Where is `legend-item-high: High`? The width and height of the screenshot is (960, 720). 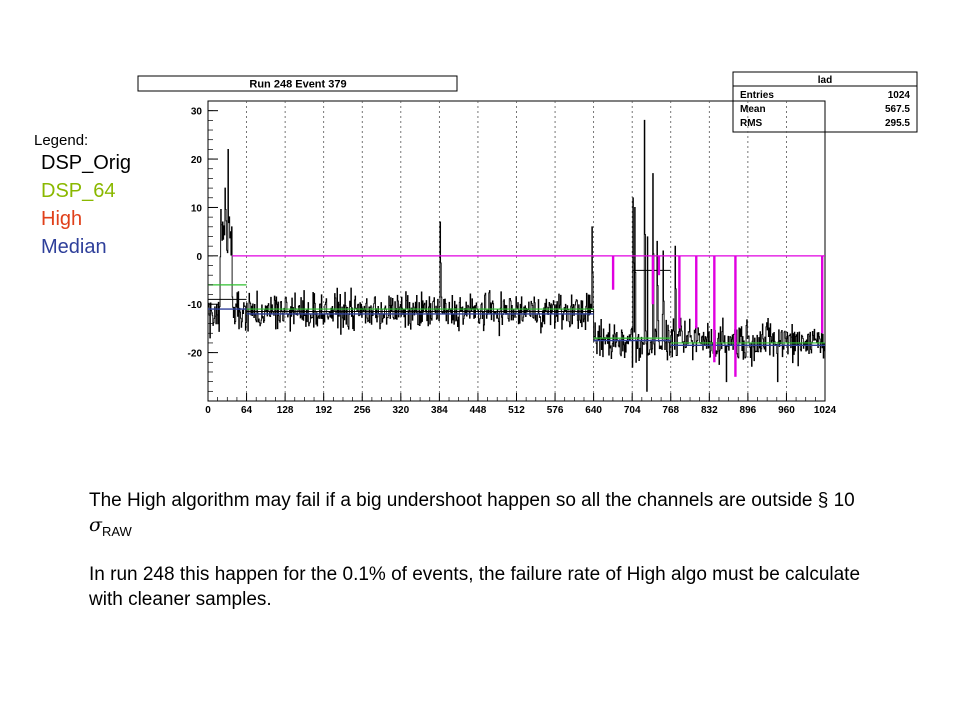
legend-item-high: High is located at coordinates (62, 219).